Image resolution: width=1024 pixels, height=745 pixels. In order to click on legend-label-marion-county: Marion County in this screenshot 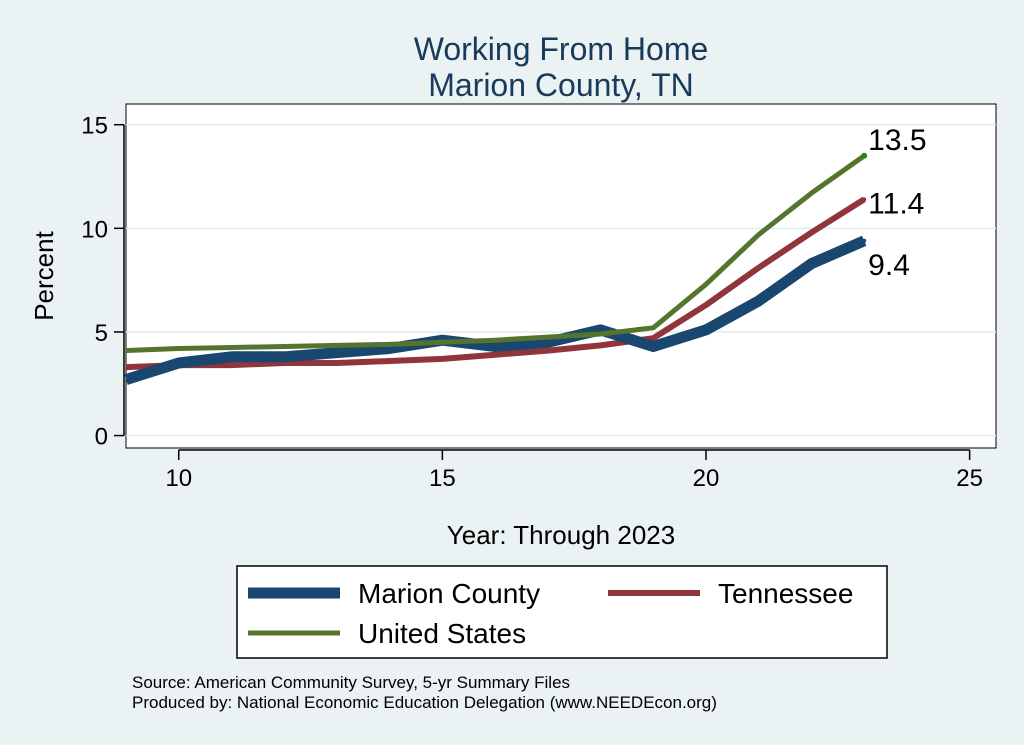, I will do `click(449, 593)`.